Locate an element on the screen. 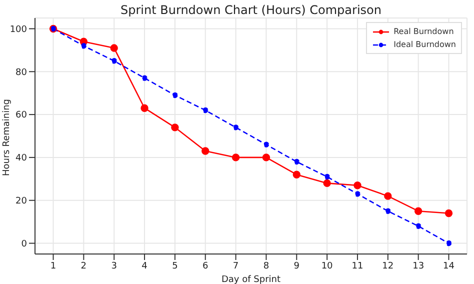 Image resolution: width=474 pixels, height=284 pixels. legend-label: Real Burndown is located at coordinates (424, 32).